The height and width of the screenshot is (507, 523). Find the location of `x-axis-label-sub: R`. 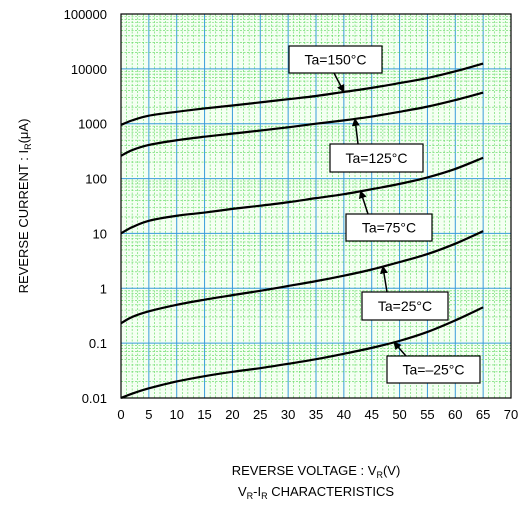

x-axis-label-sub: R is located at coordinates (379, 475).